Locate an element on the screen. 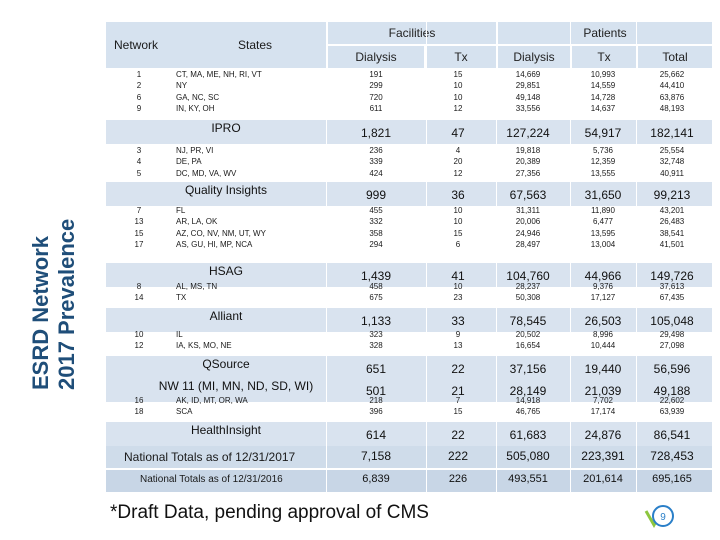 This screenshot has width=720, height=540. cell-pt: 6,477 is located at coordinates (603, 222).